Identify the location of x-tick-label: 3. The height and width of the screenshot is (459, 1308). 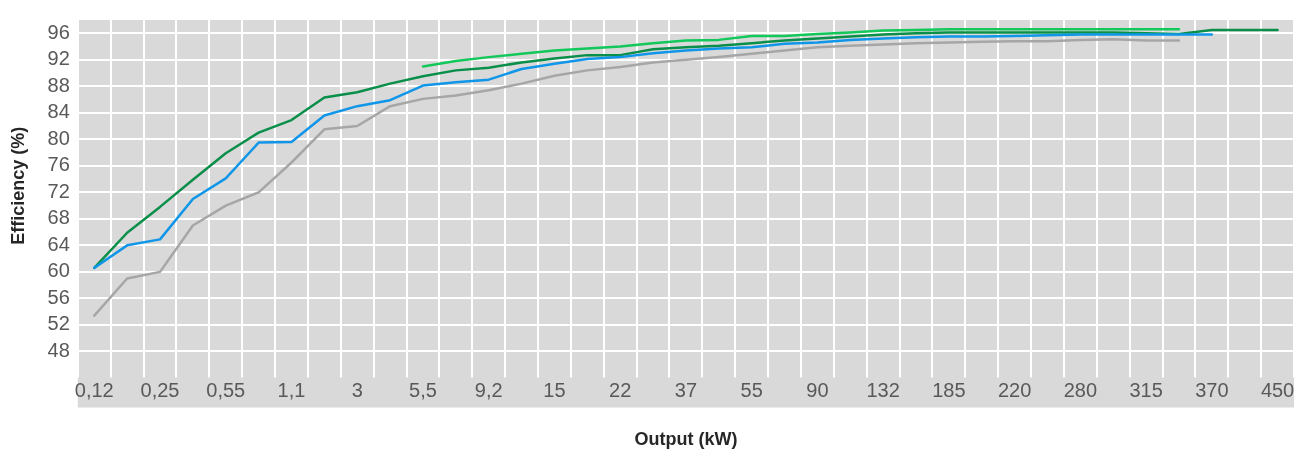
(357, 389).